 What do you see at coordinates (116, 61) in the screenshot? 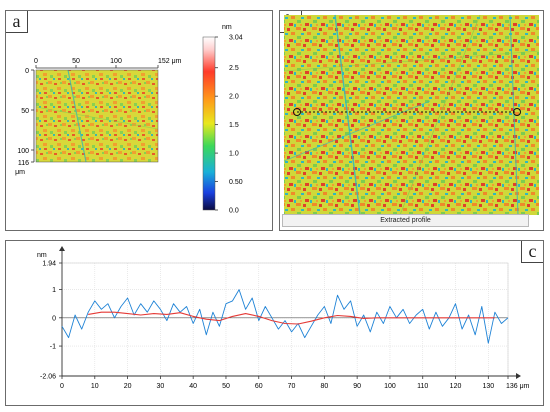
I see `panel-a-x-tick: 100` at bounding box center [116, 61].